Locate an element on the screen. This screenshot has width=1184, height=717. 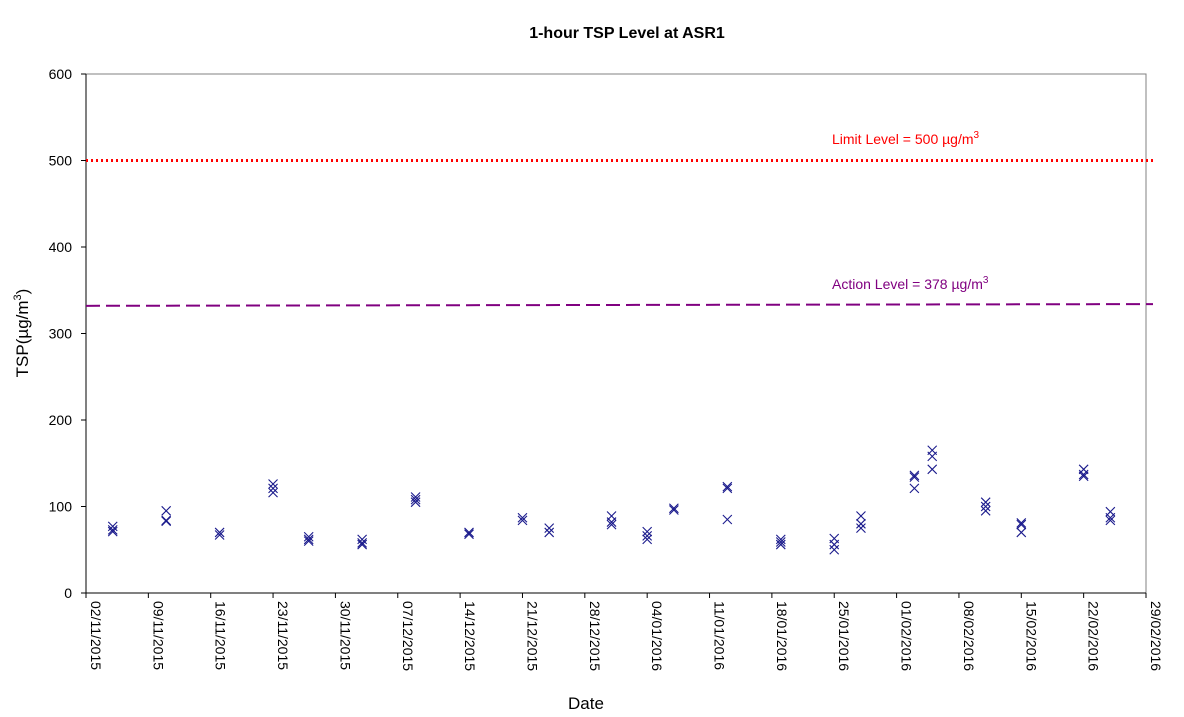
y-tick-label: 200 is located at coordinates (61, 420).